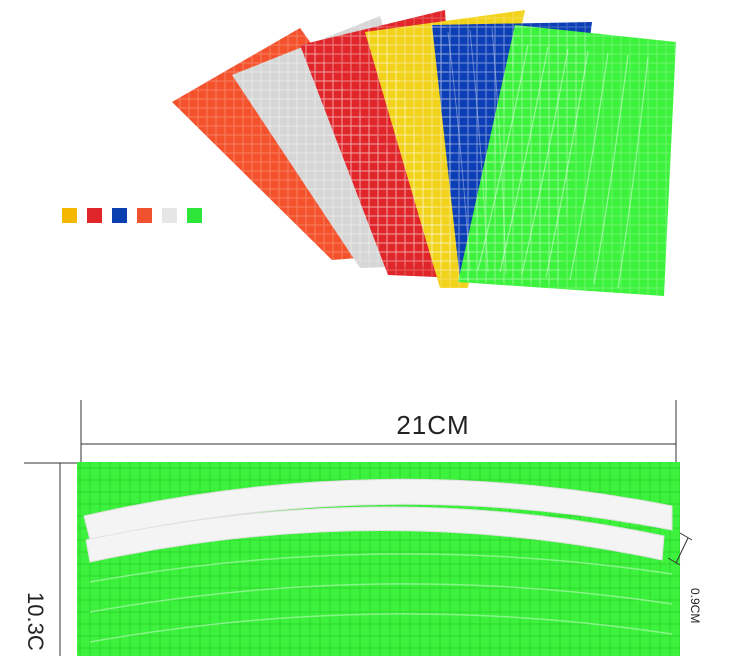  Describe the element at coordinates (94, 215) in the screenshot. I see `red-swatch` at that location.